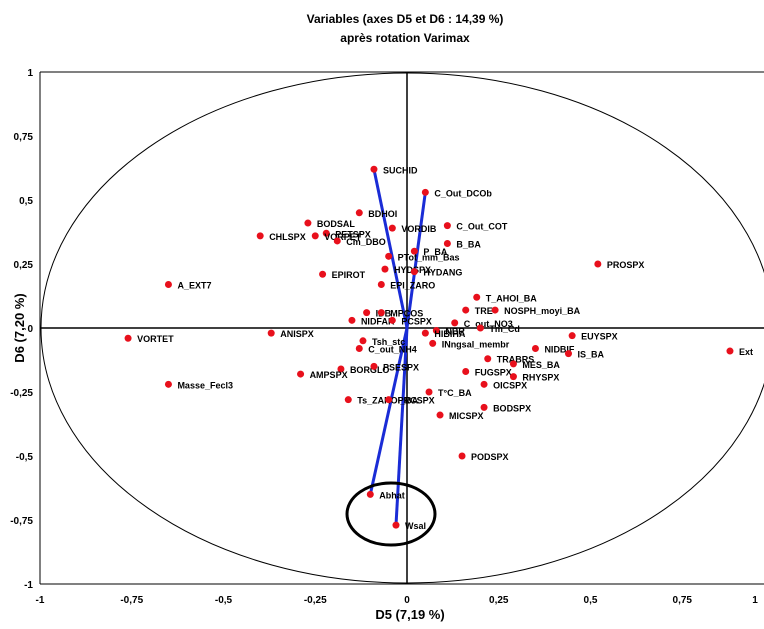  What do you see at coordinates (397, 600) in the screenshot?
I see `x-tick-labels: -1 -0,75 -0,5 -0,25 0 0,25 0,5 0,75 1` at bounding box center [397, 600].